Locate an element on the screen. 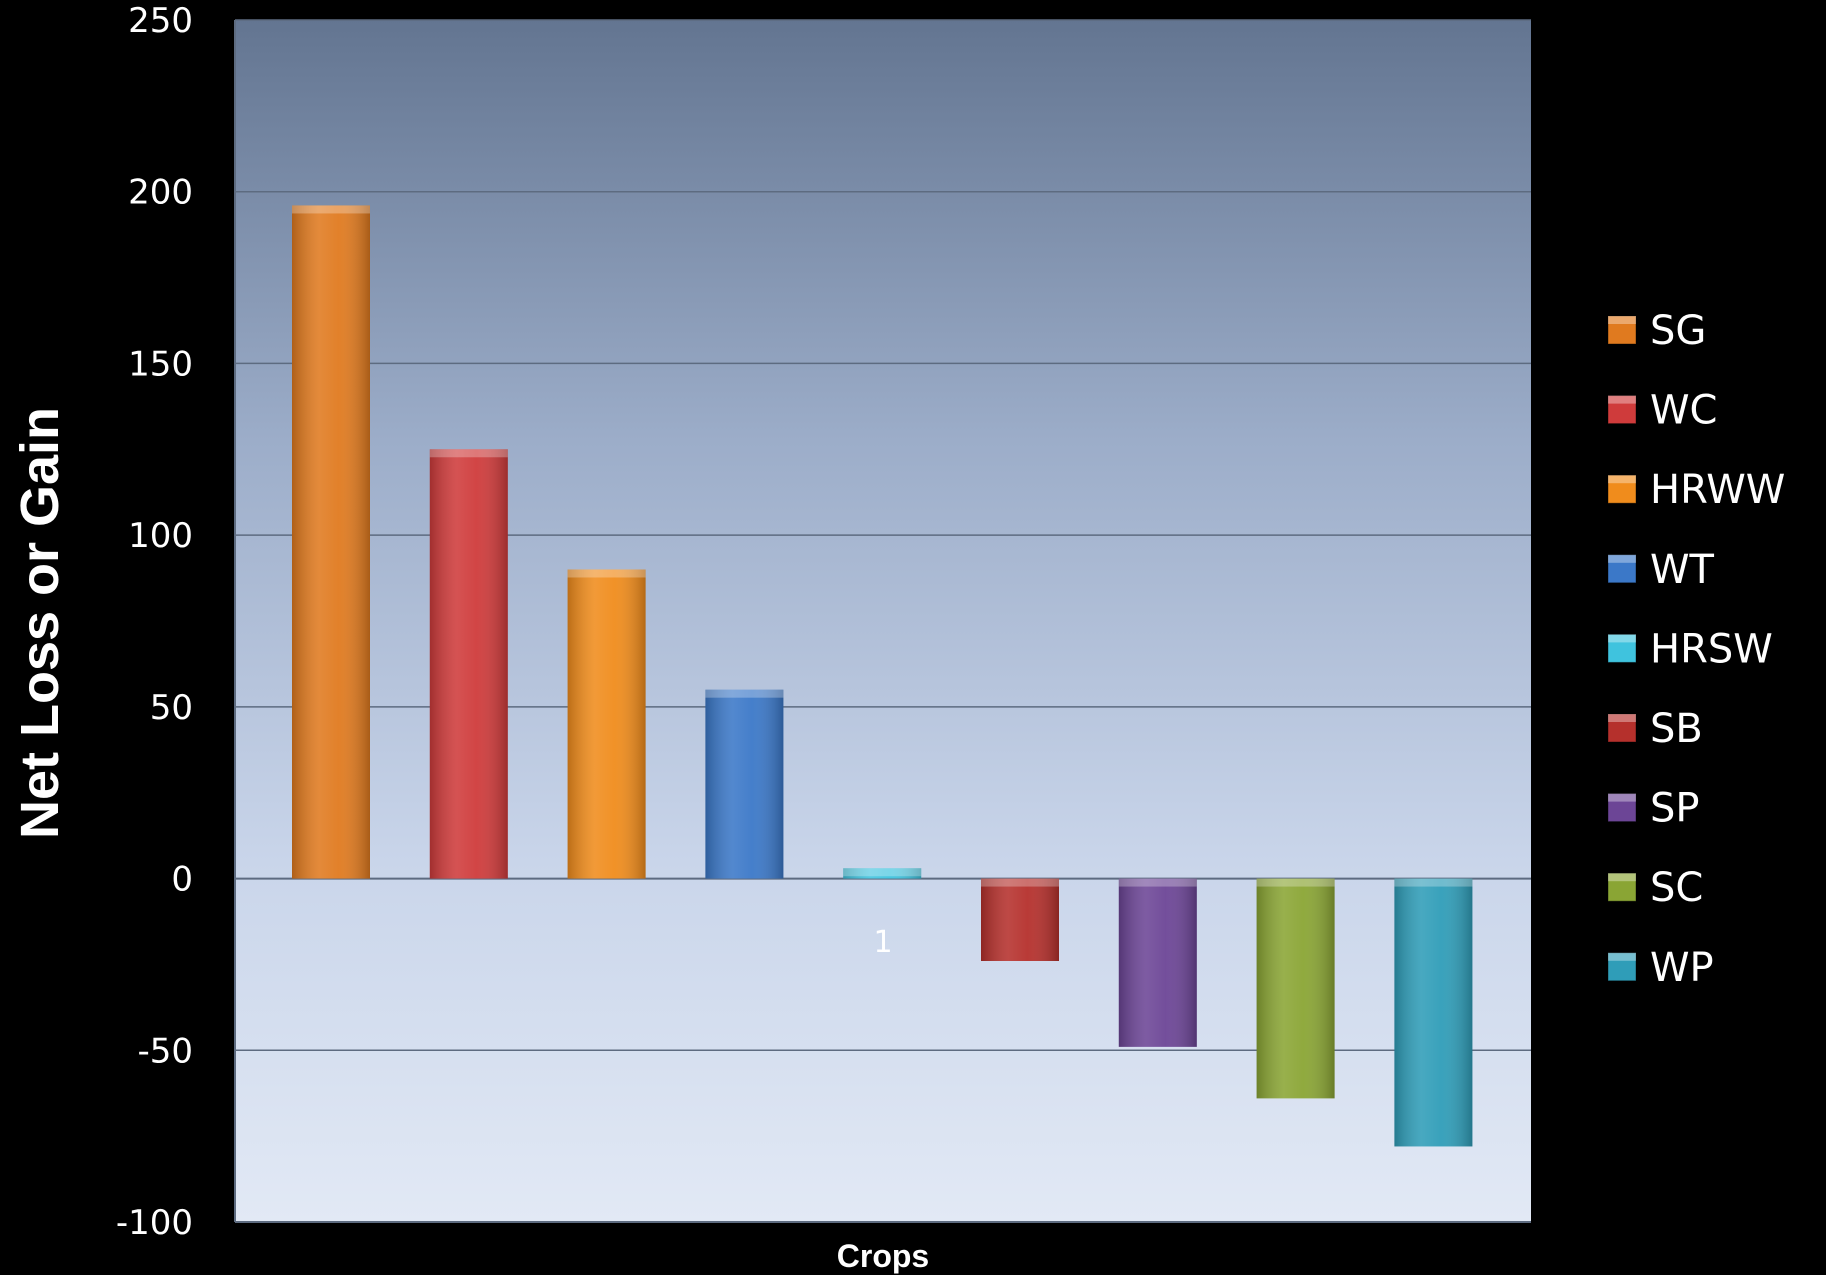  legend-item-wp: WP is located at coordinates (1660, 968).